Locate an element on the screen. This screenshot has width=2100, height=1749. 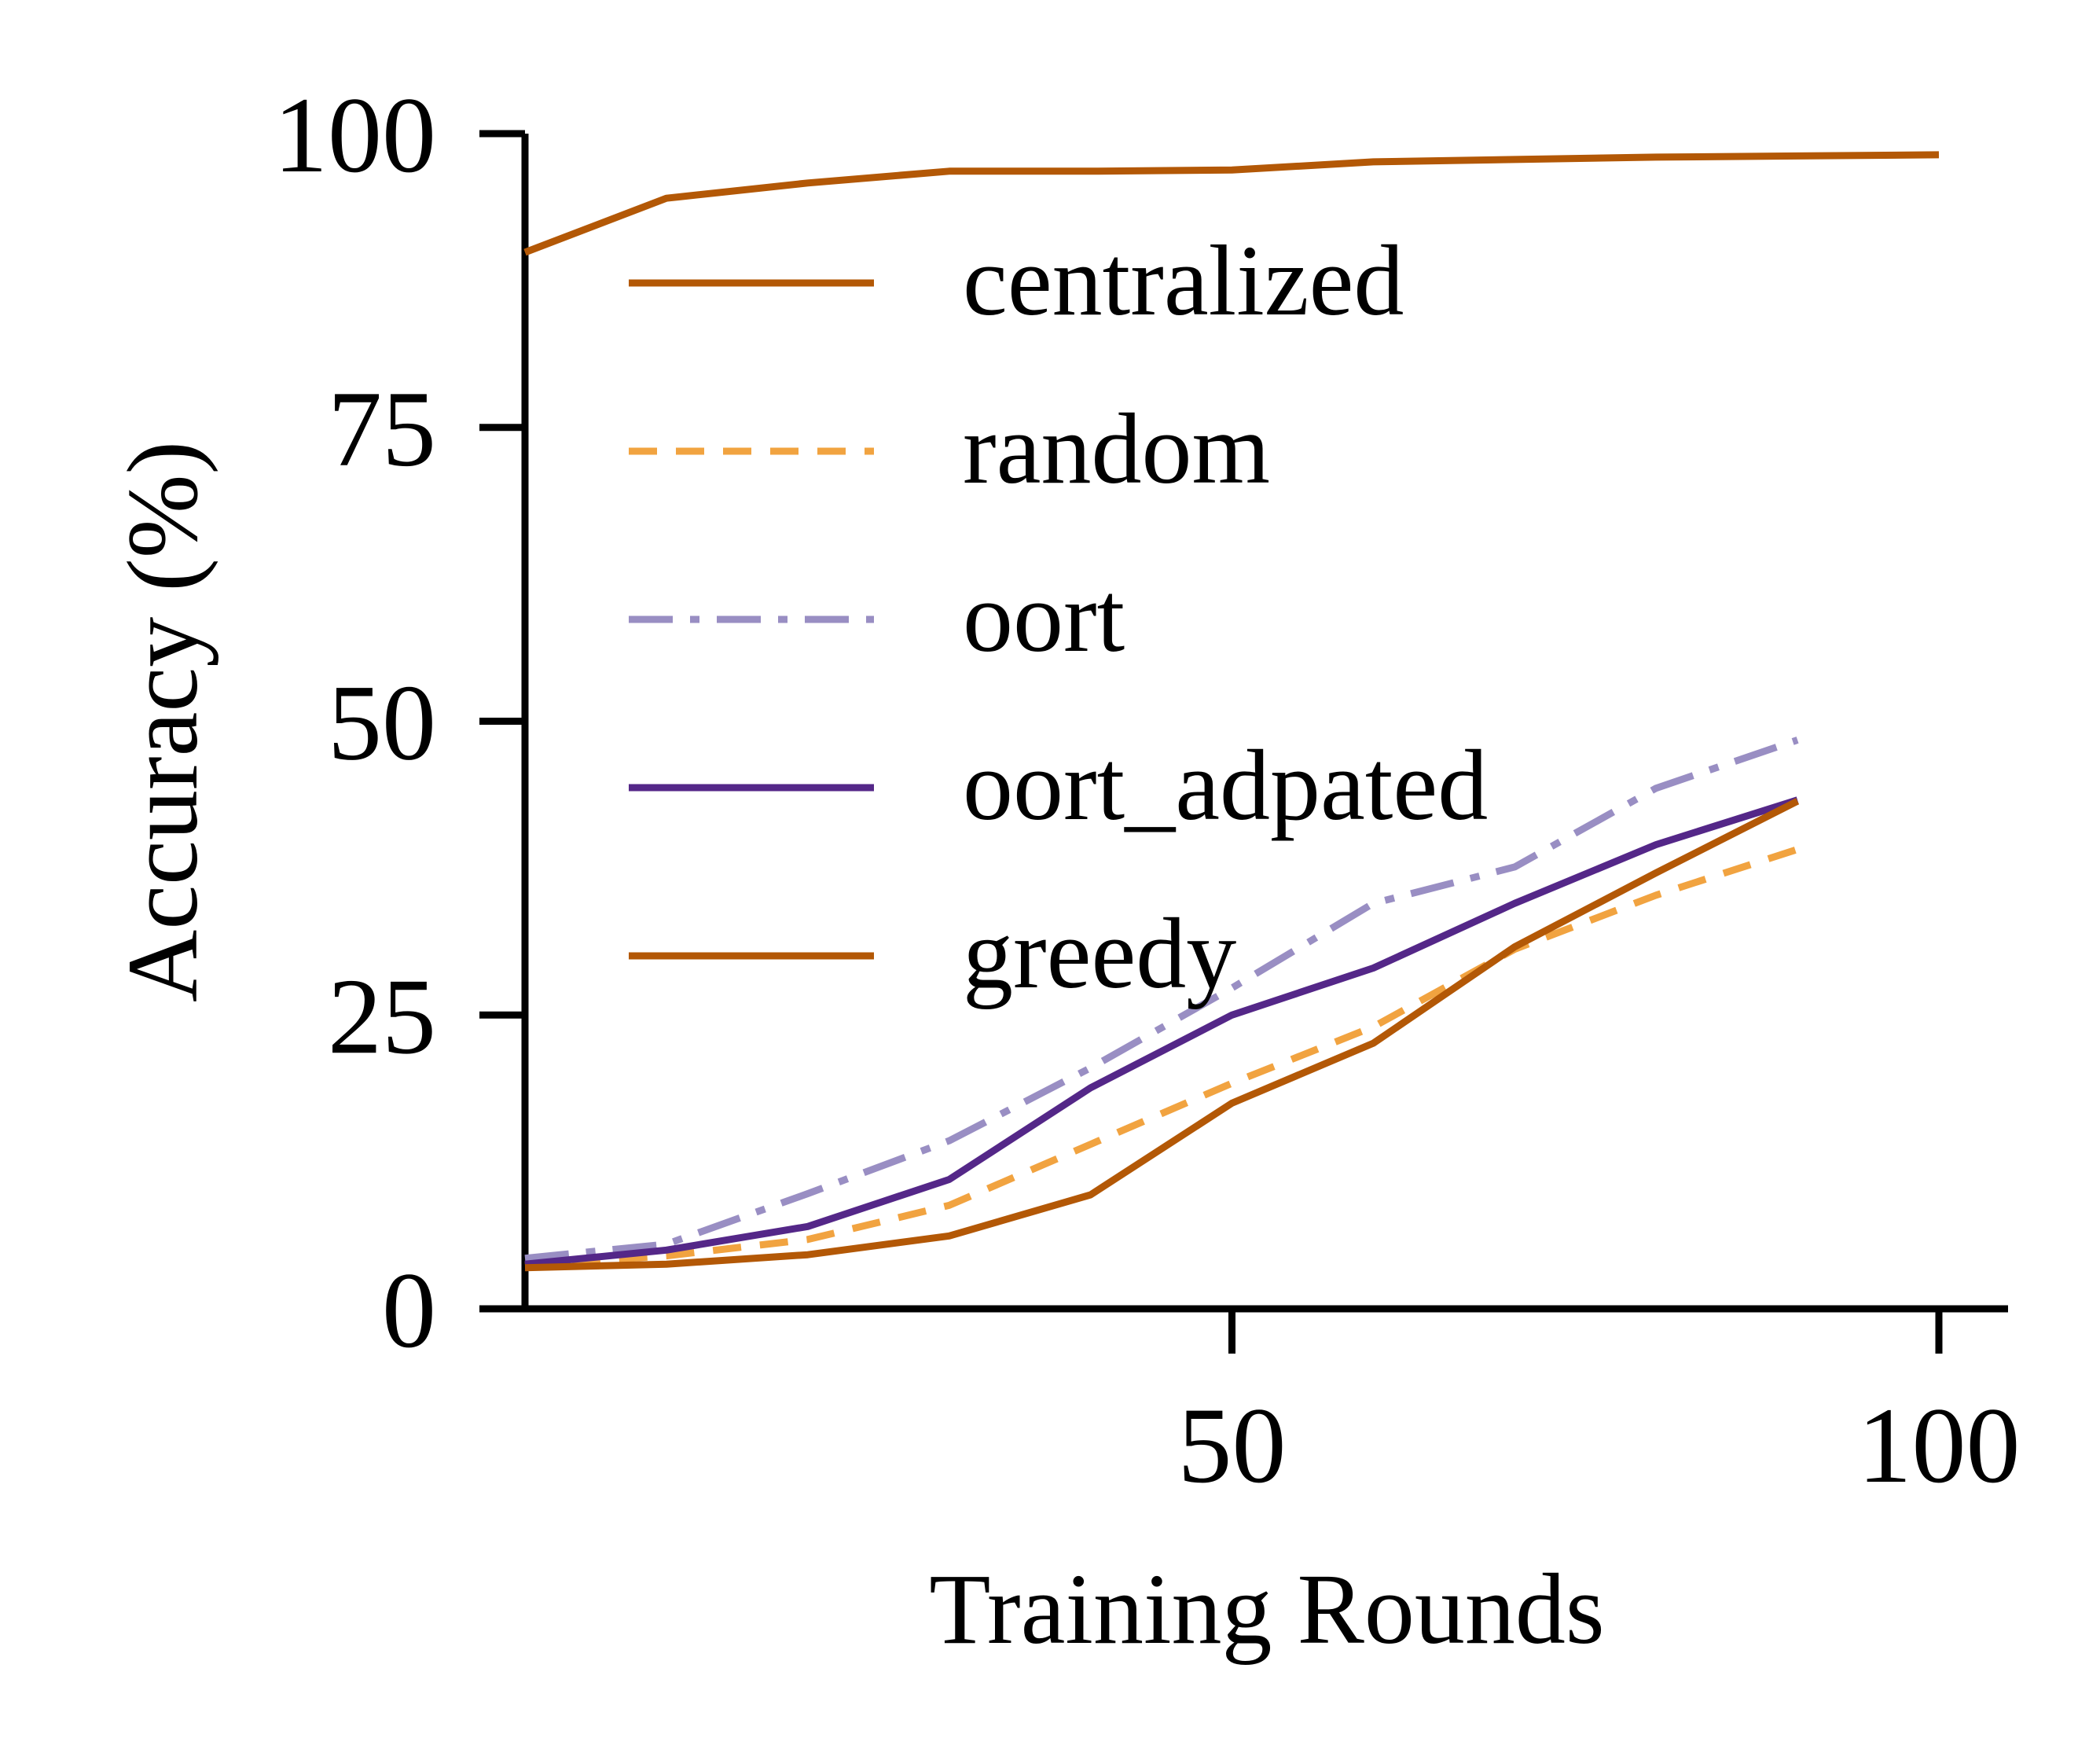
y-tick-label: 25 is located at coordinates (382, 1016).